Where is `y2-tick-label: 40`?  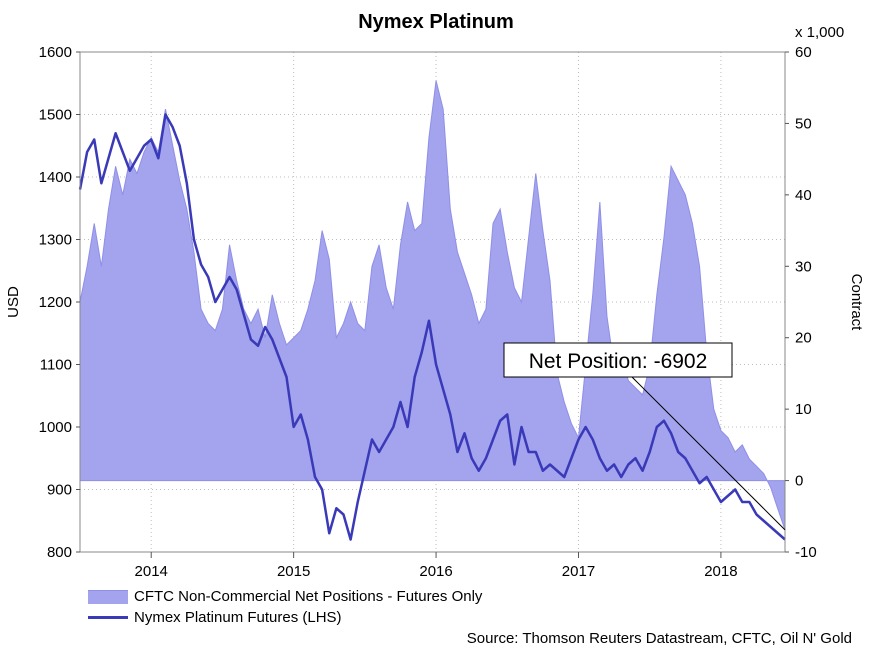 y2-tick-label: 40 is located at coordinates (803, 195).